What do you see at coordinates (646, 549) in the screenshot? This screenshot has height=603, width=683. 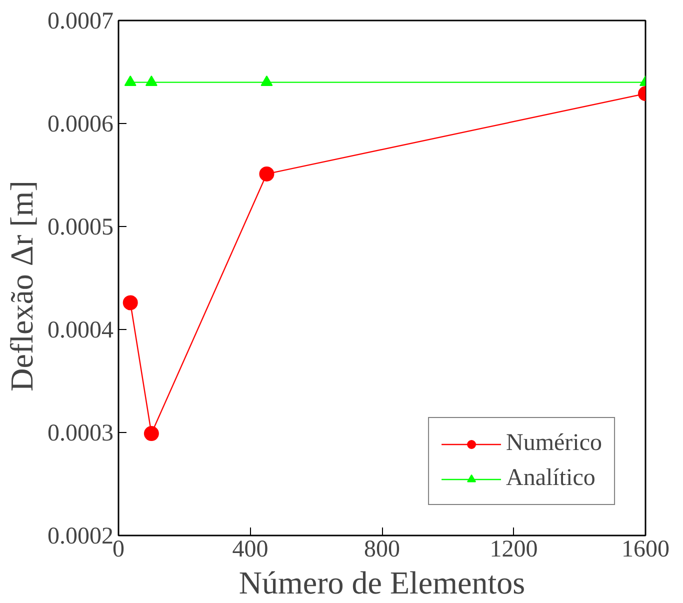 I see `x-tick-label: 1600` at bounding box center [646, 549].